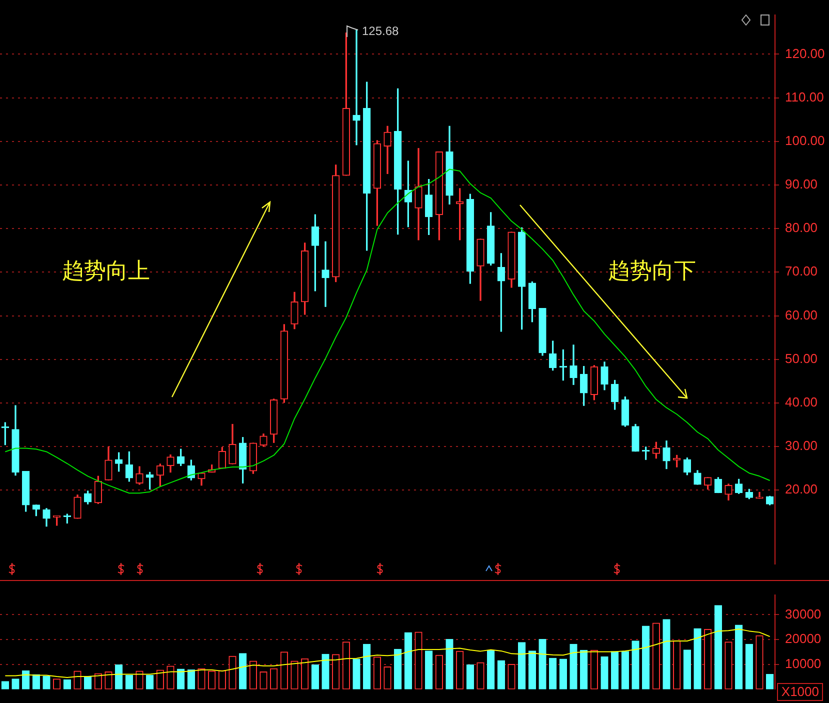 Image resolution: width=829 pixels, height=703 pixels. Describe the element at coordinates (801, 314) in the screenshot. I see `y-tick-label: 60.00` at that location.